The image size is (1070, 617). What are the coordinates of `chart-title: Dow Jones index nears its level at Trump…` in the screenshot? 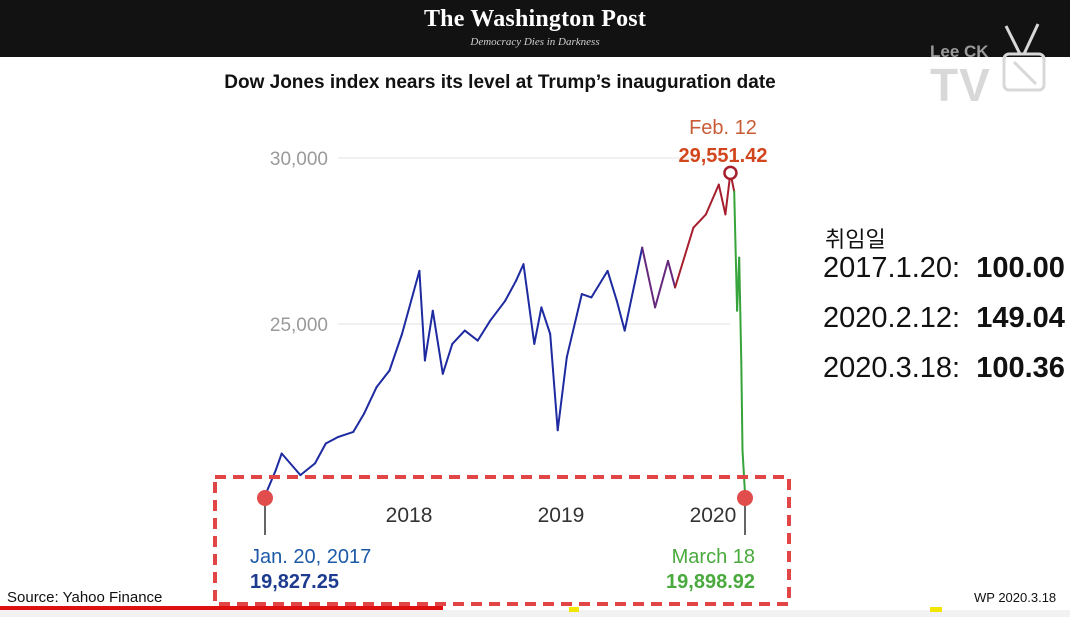 It's located at (500, 82).